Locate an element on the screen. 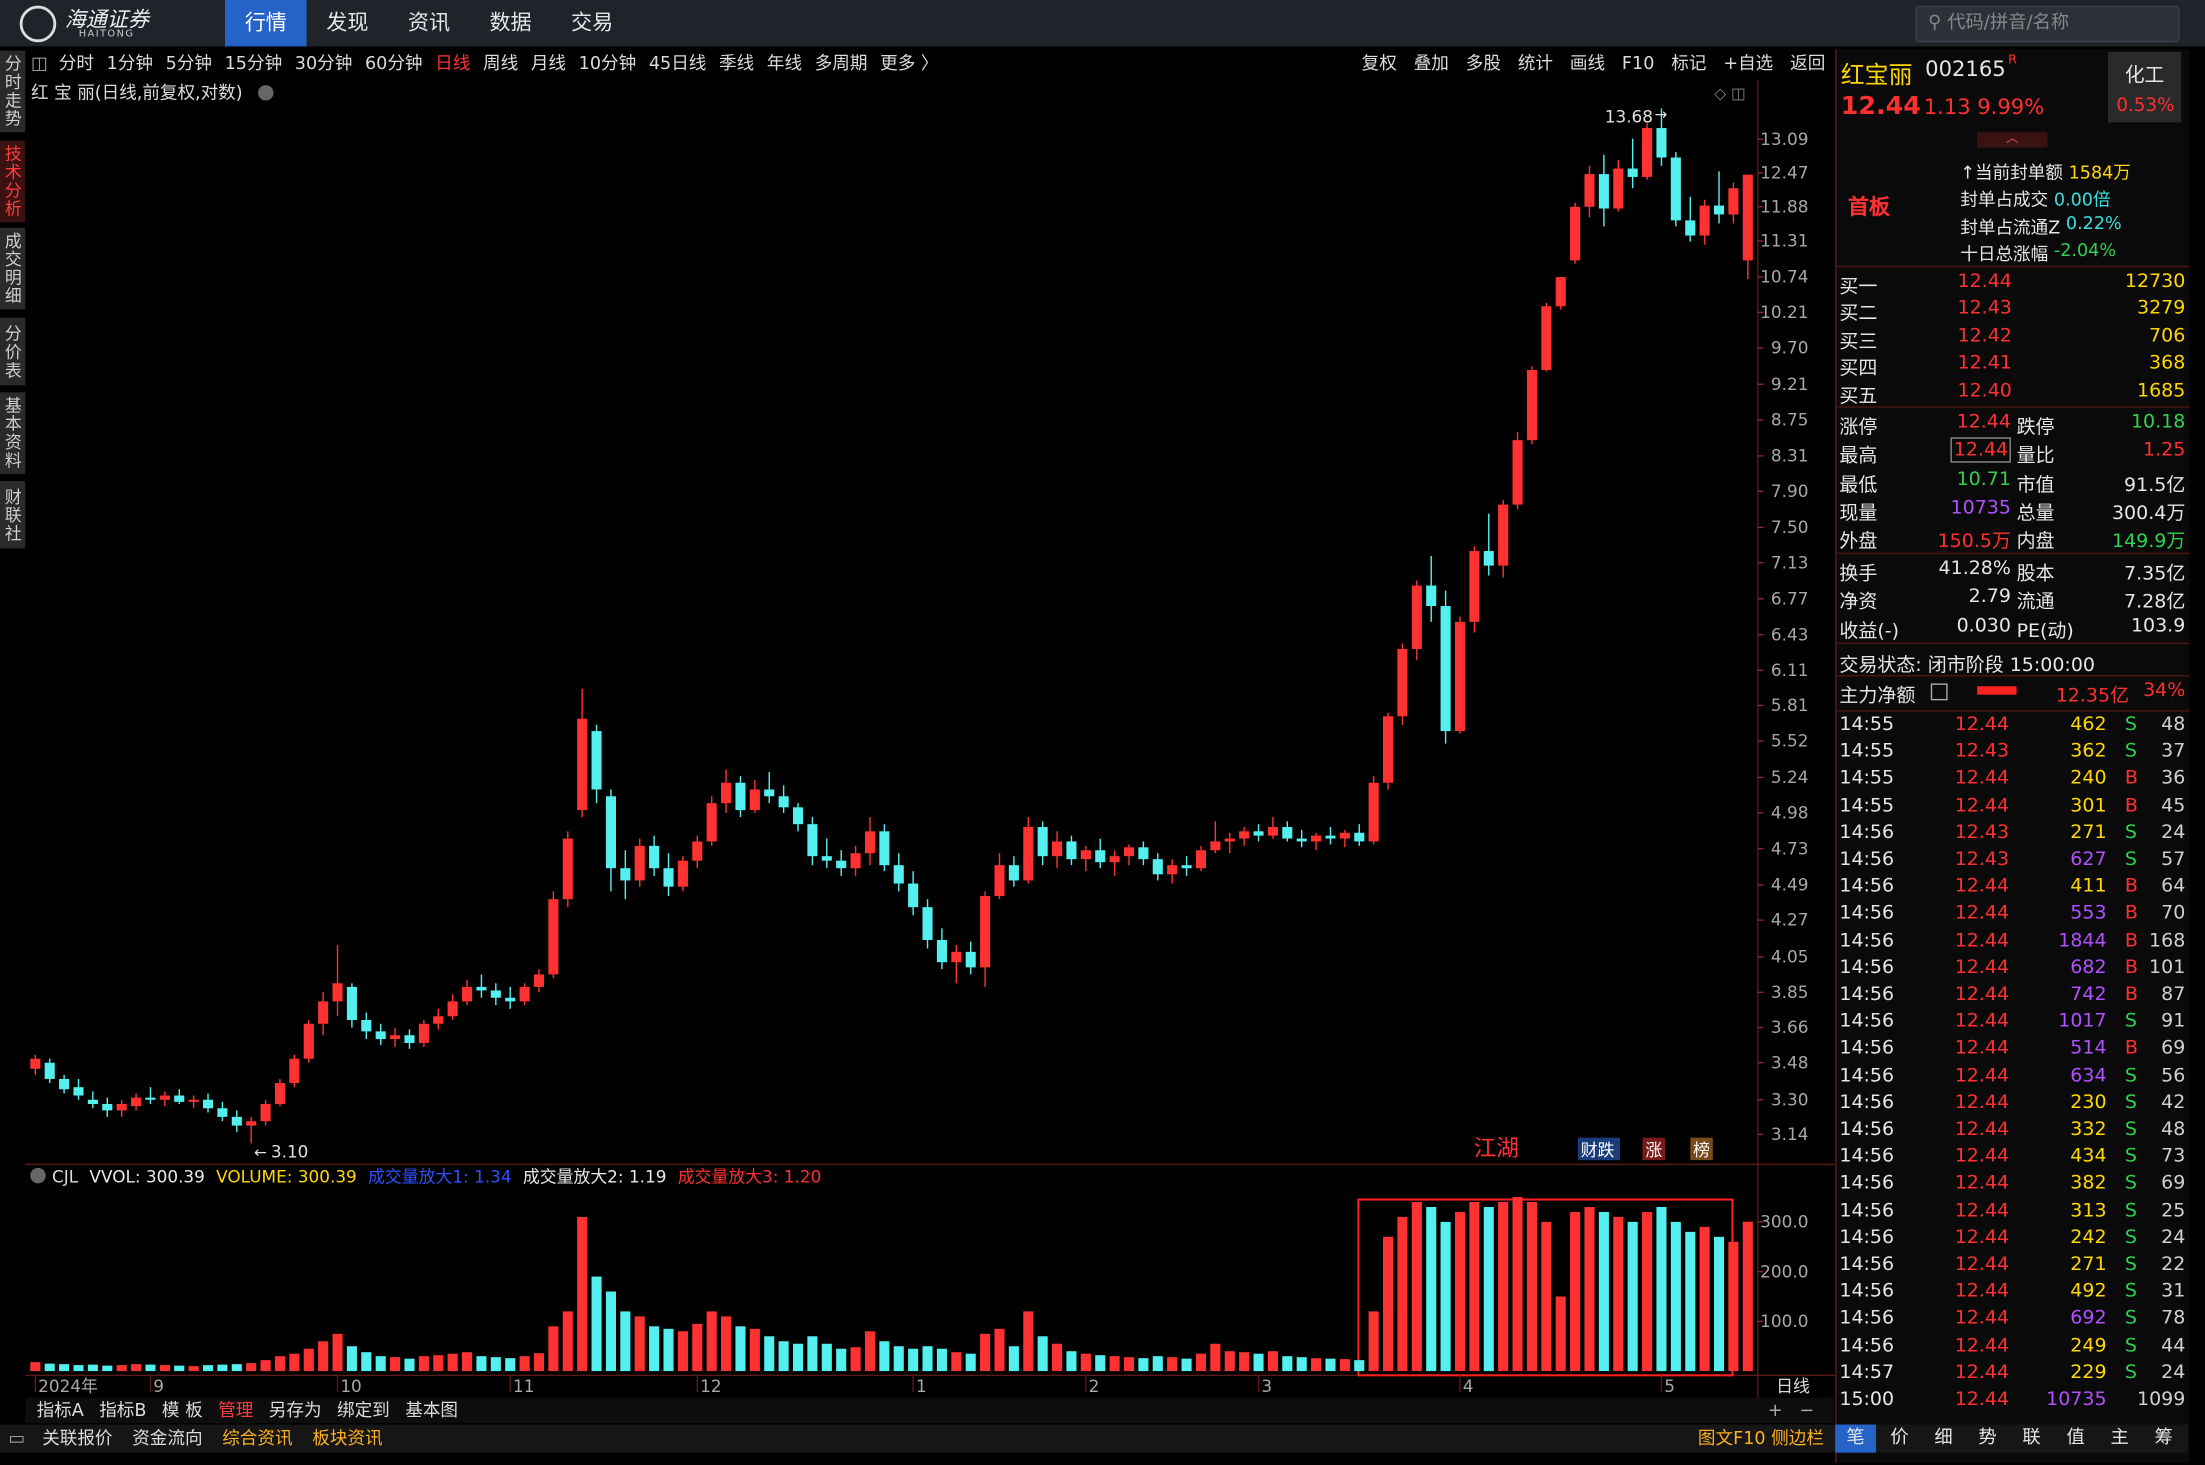 The image size is (2205, 1465). collapse: ︿ is located at coordinates (2012, 140).